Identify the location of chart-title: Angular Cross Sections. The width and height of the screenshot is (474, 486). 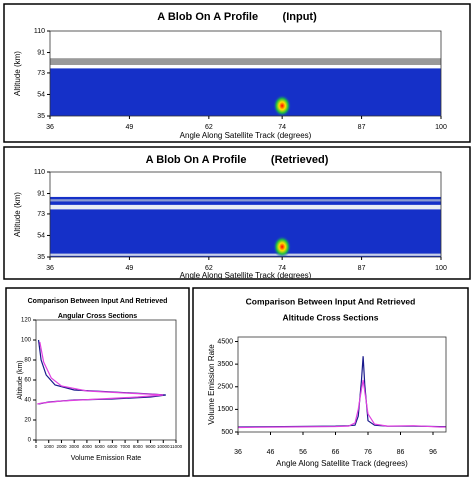
(97, 316).